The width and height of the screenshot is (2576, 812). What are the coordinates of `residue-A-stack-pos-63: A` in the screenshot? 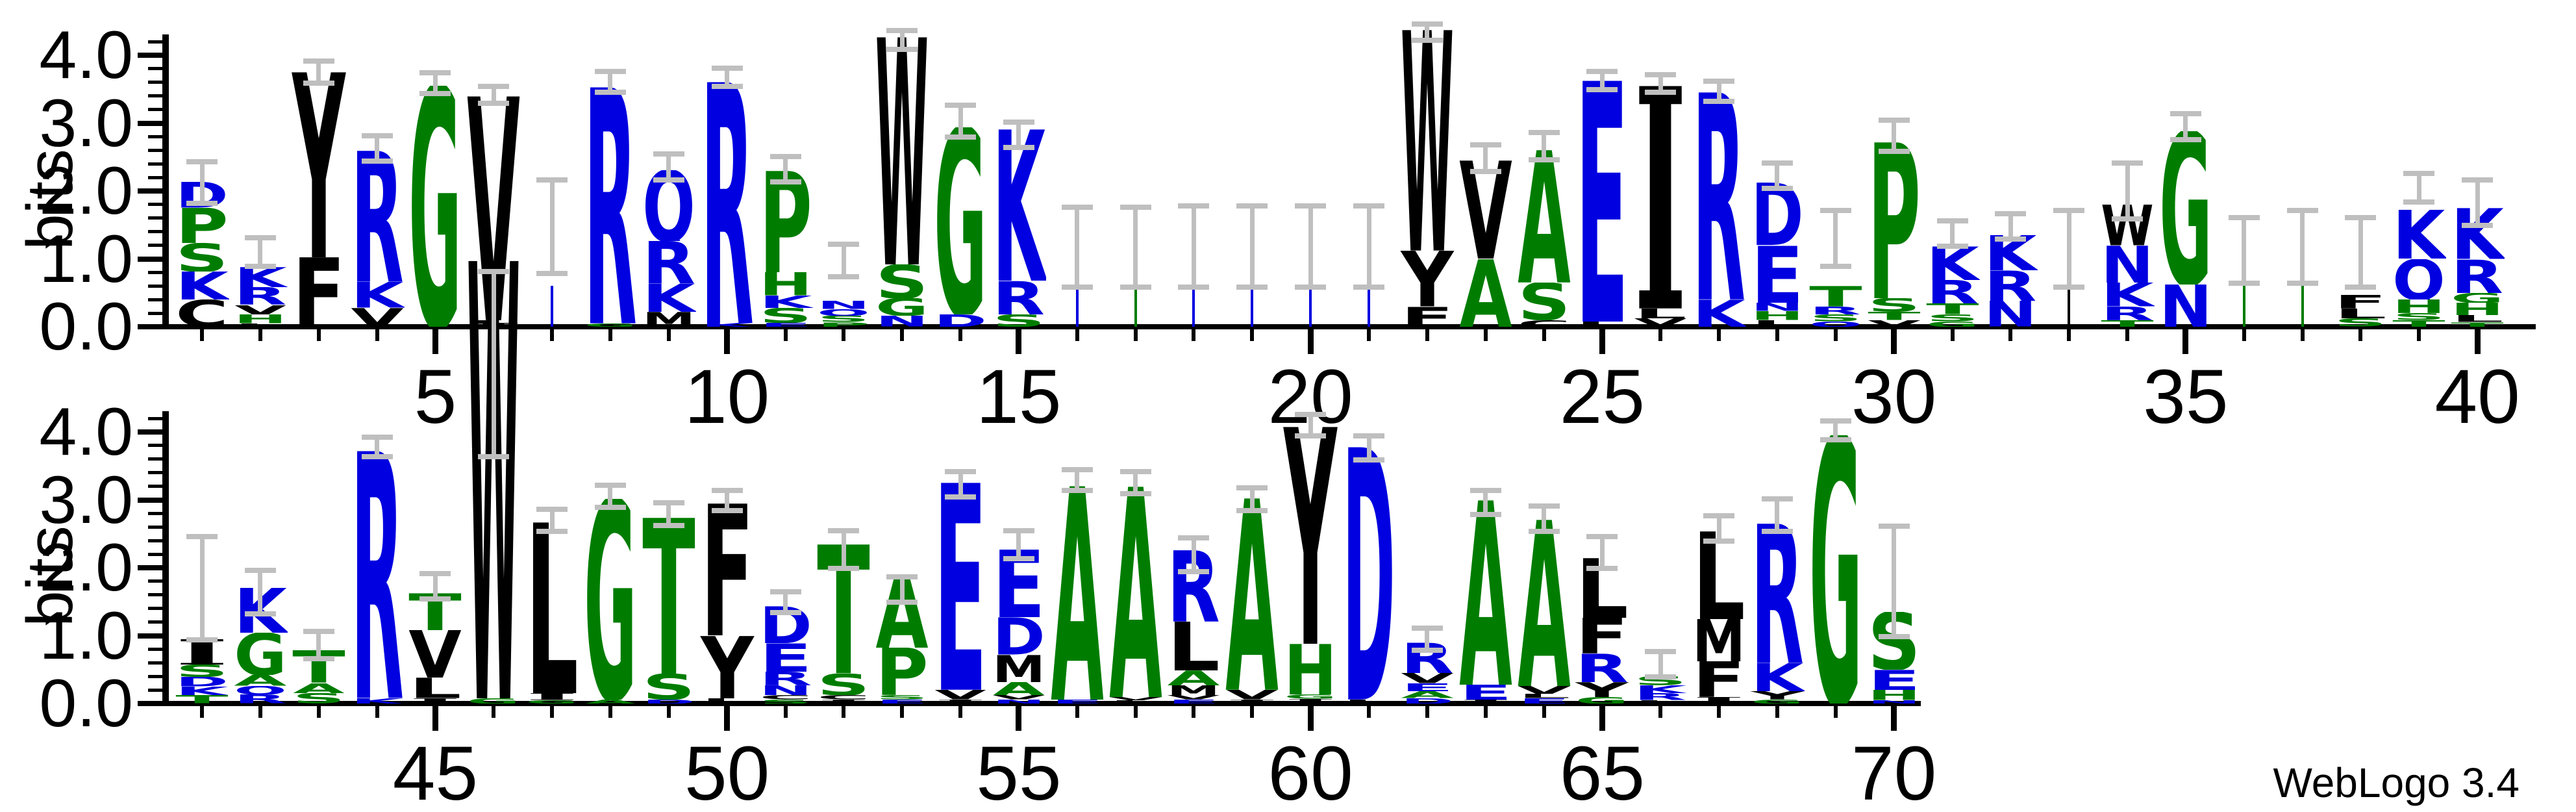 It's located at (1485, 592).